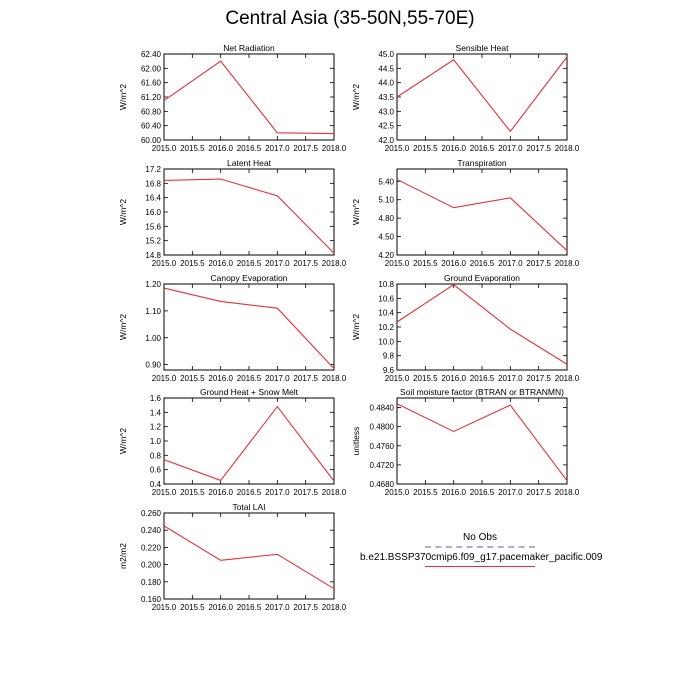 The width and height of the screenshot is (700, 700). I want to click on y-tick-label: 15.2, so click(153, 241).